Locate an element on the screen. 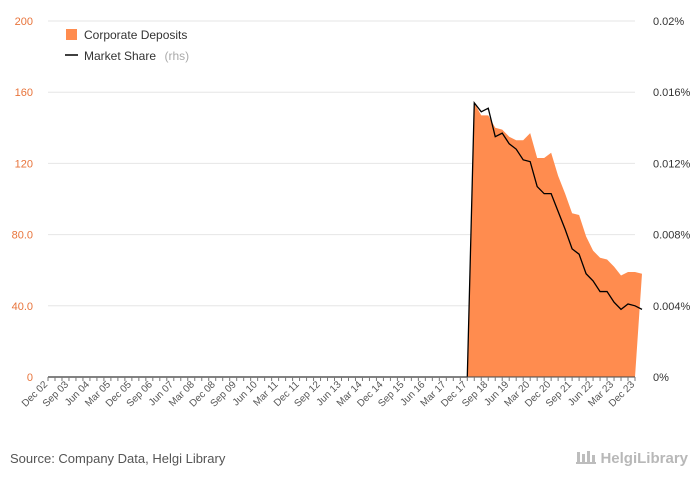 This screenshot has height=483, width=700. legend-item-market-share: Market Share (rhs) is located at coordinates (127, 55).